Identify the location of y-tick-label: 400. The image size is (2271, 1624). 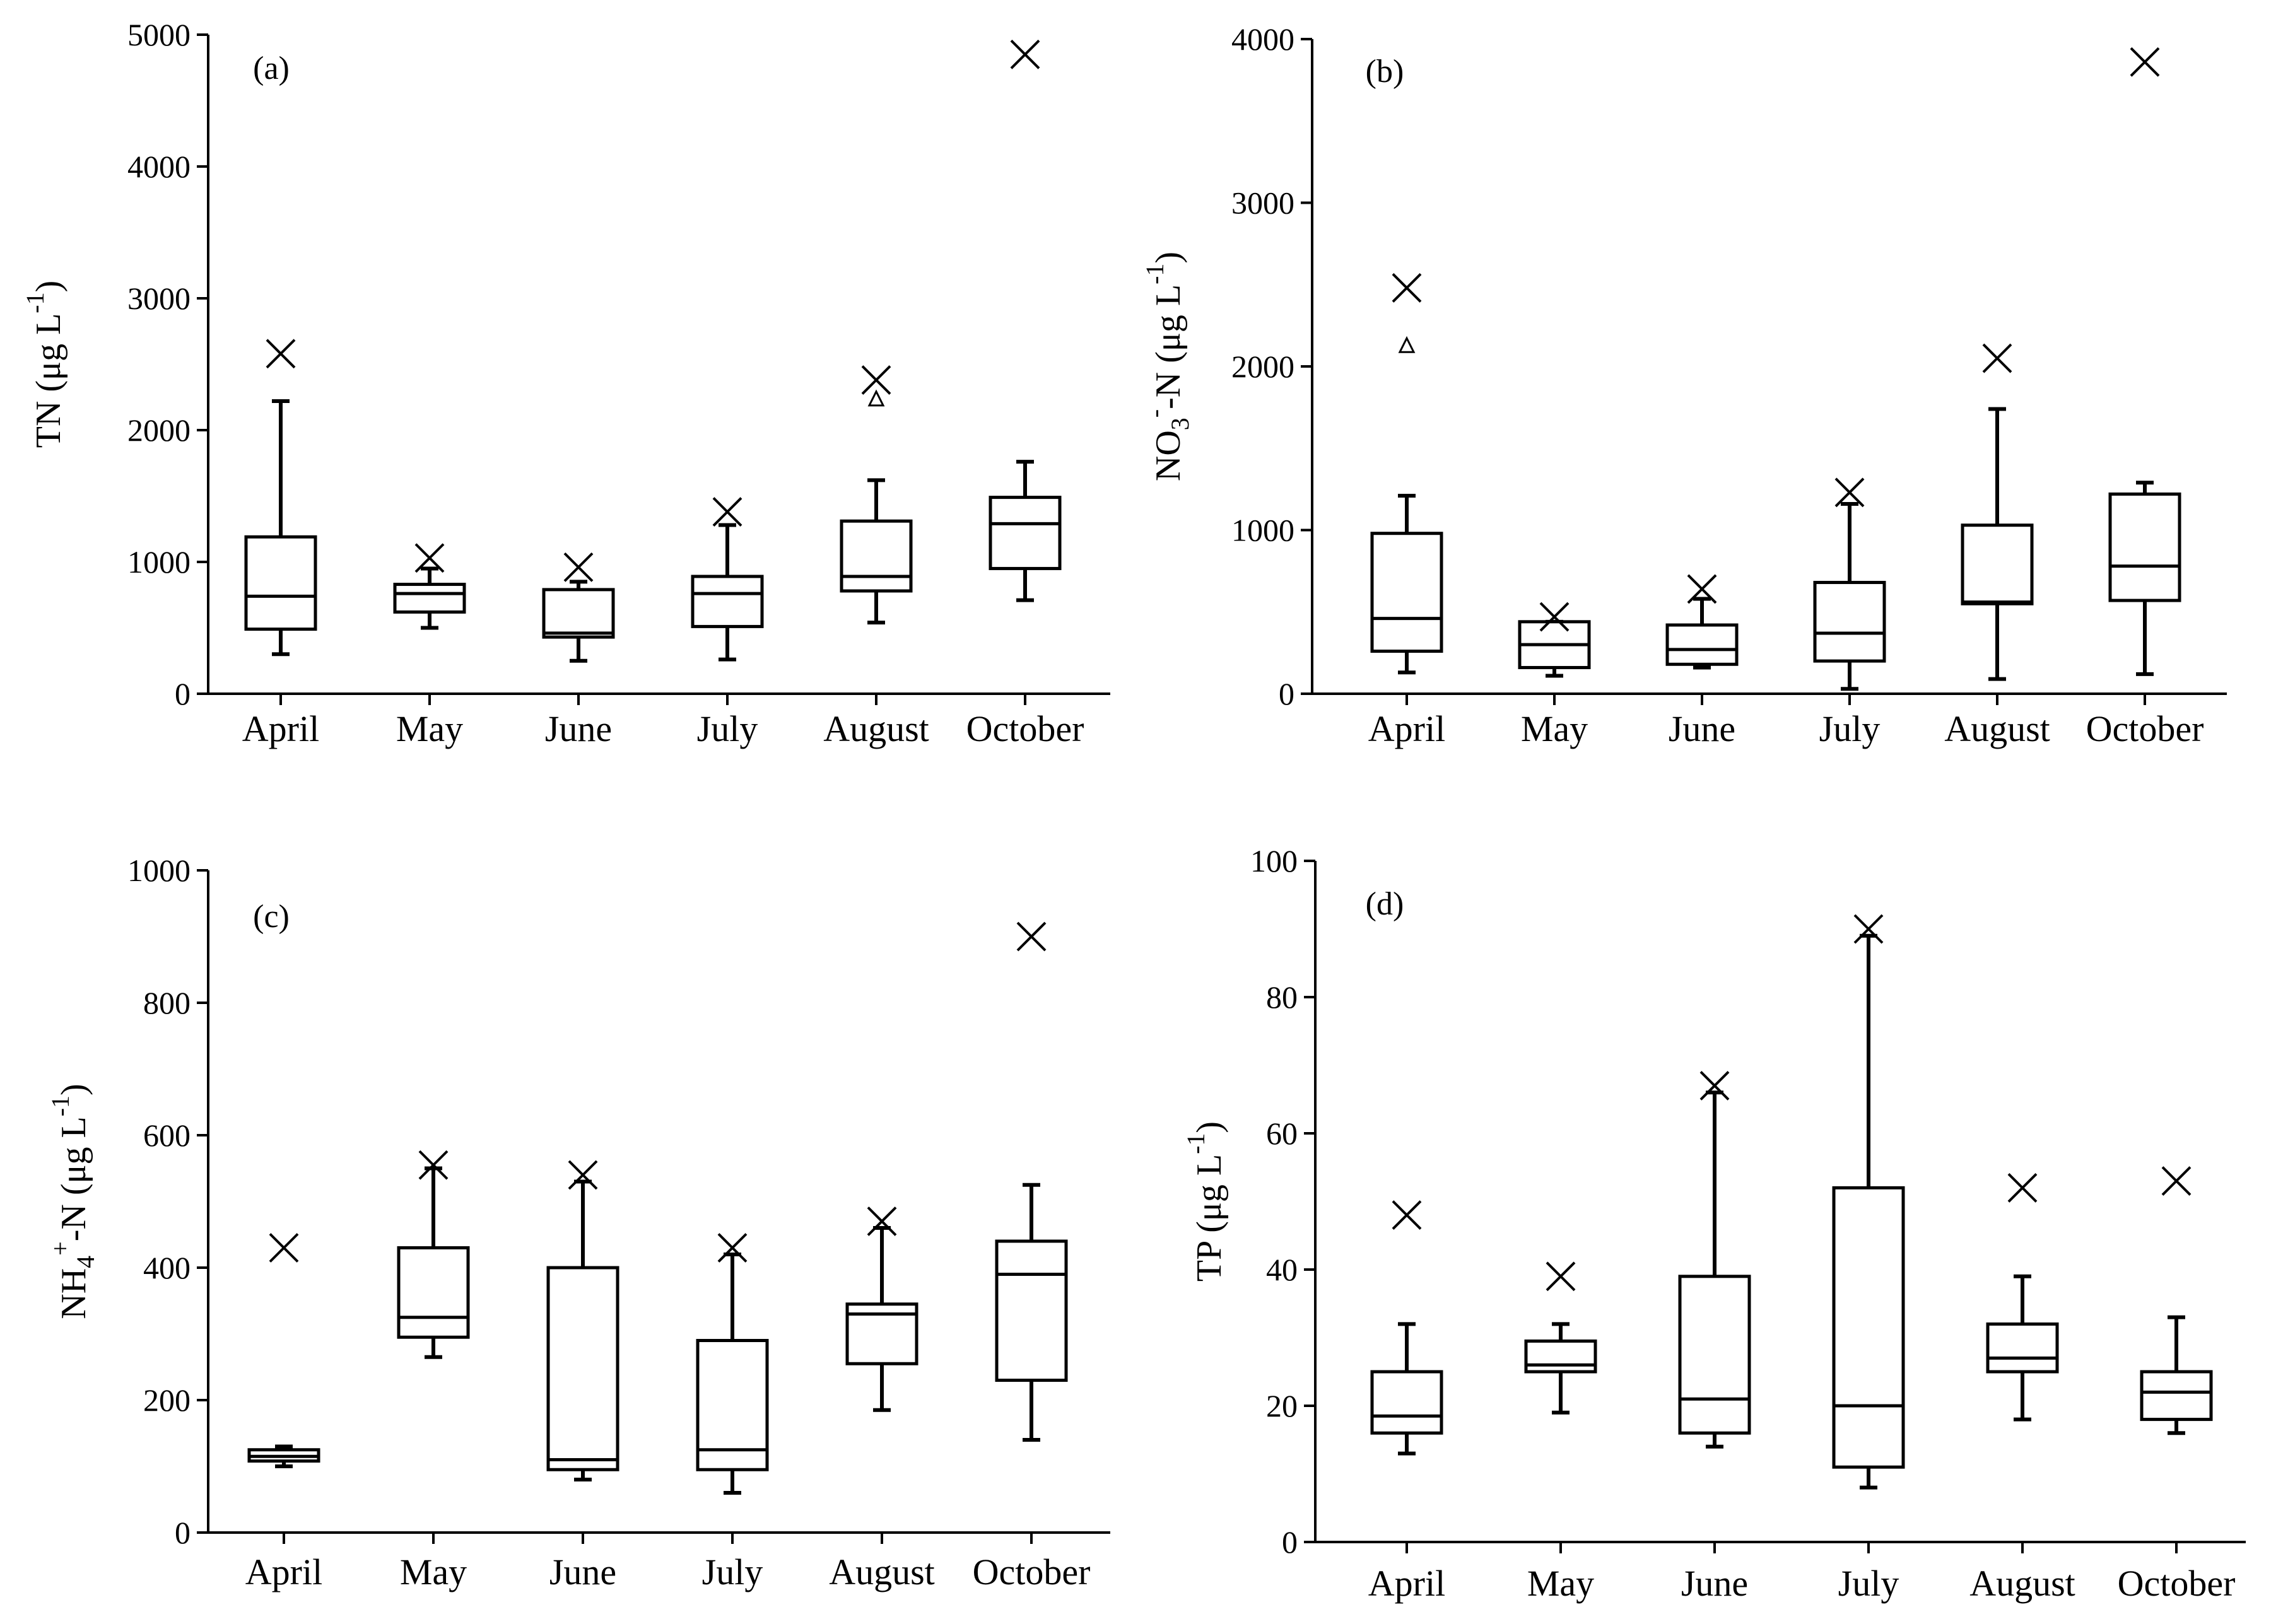
(167, 1267).